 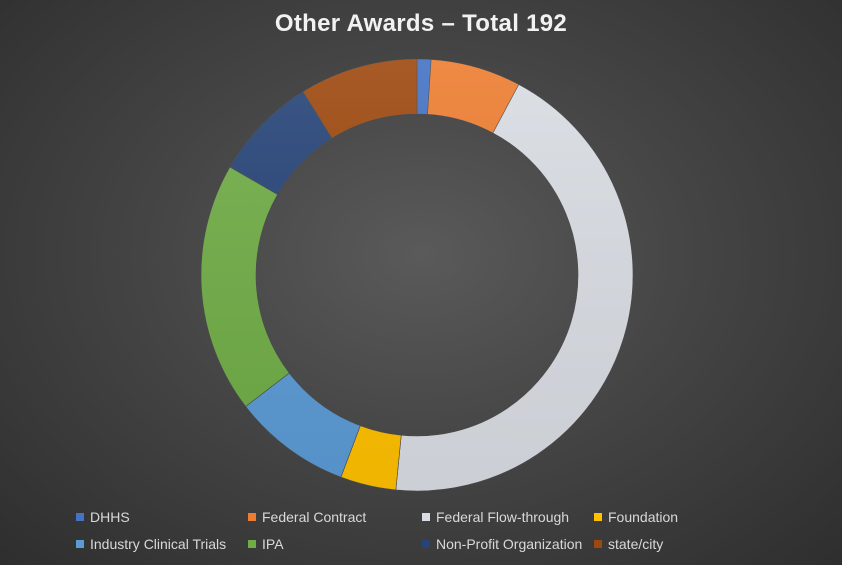 I want to click on legend-label: Non-Profit Organization, so click(x=509, y=543).